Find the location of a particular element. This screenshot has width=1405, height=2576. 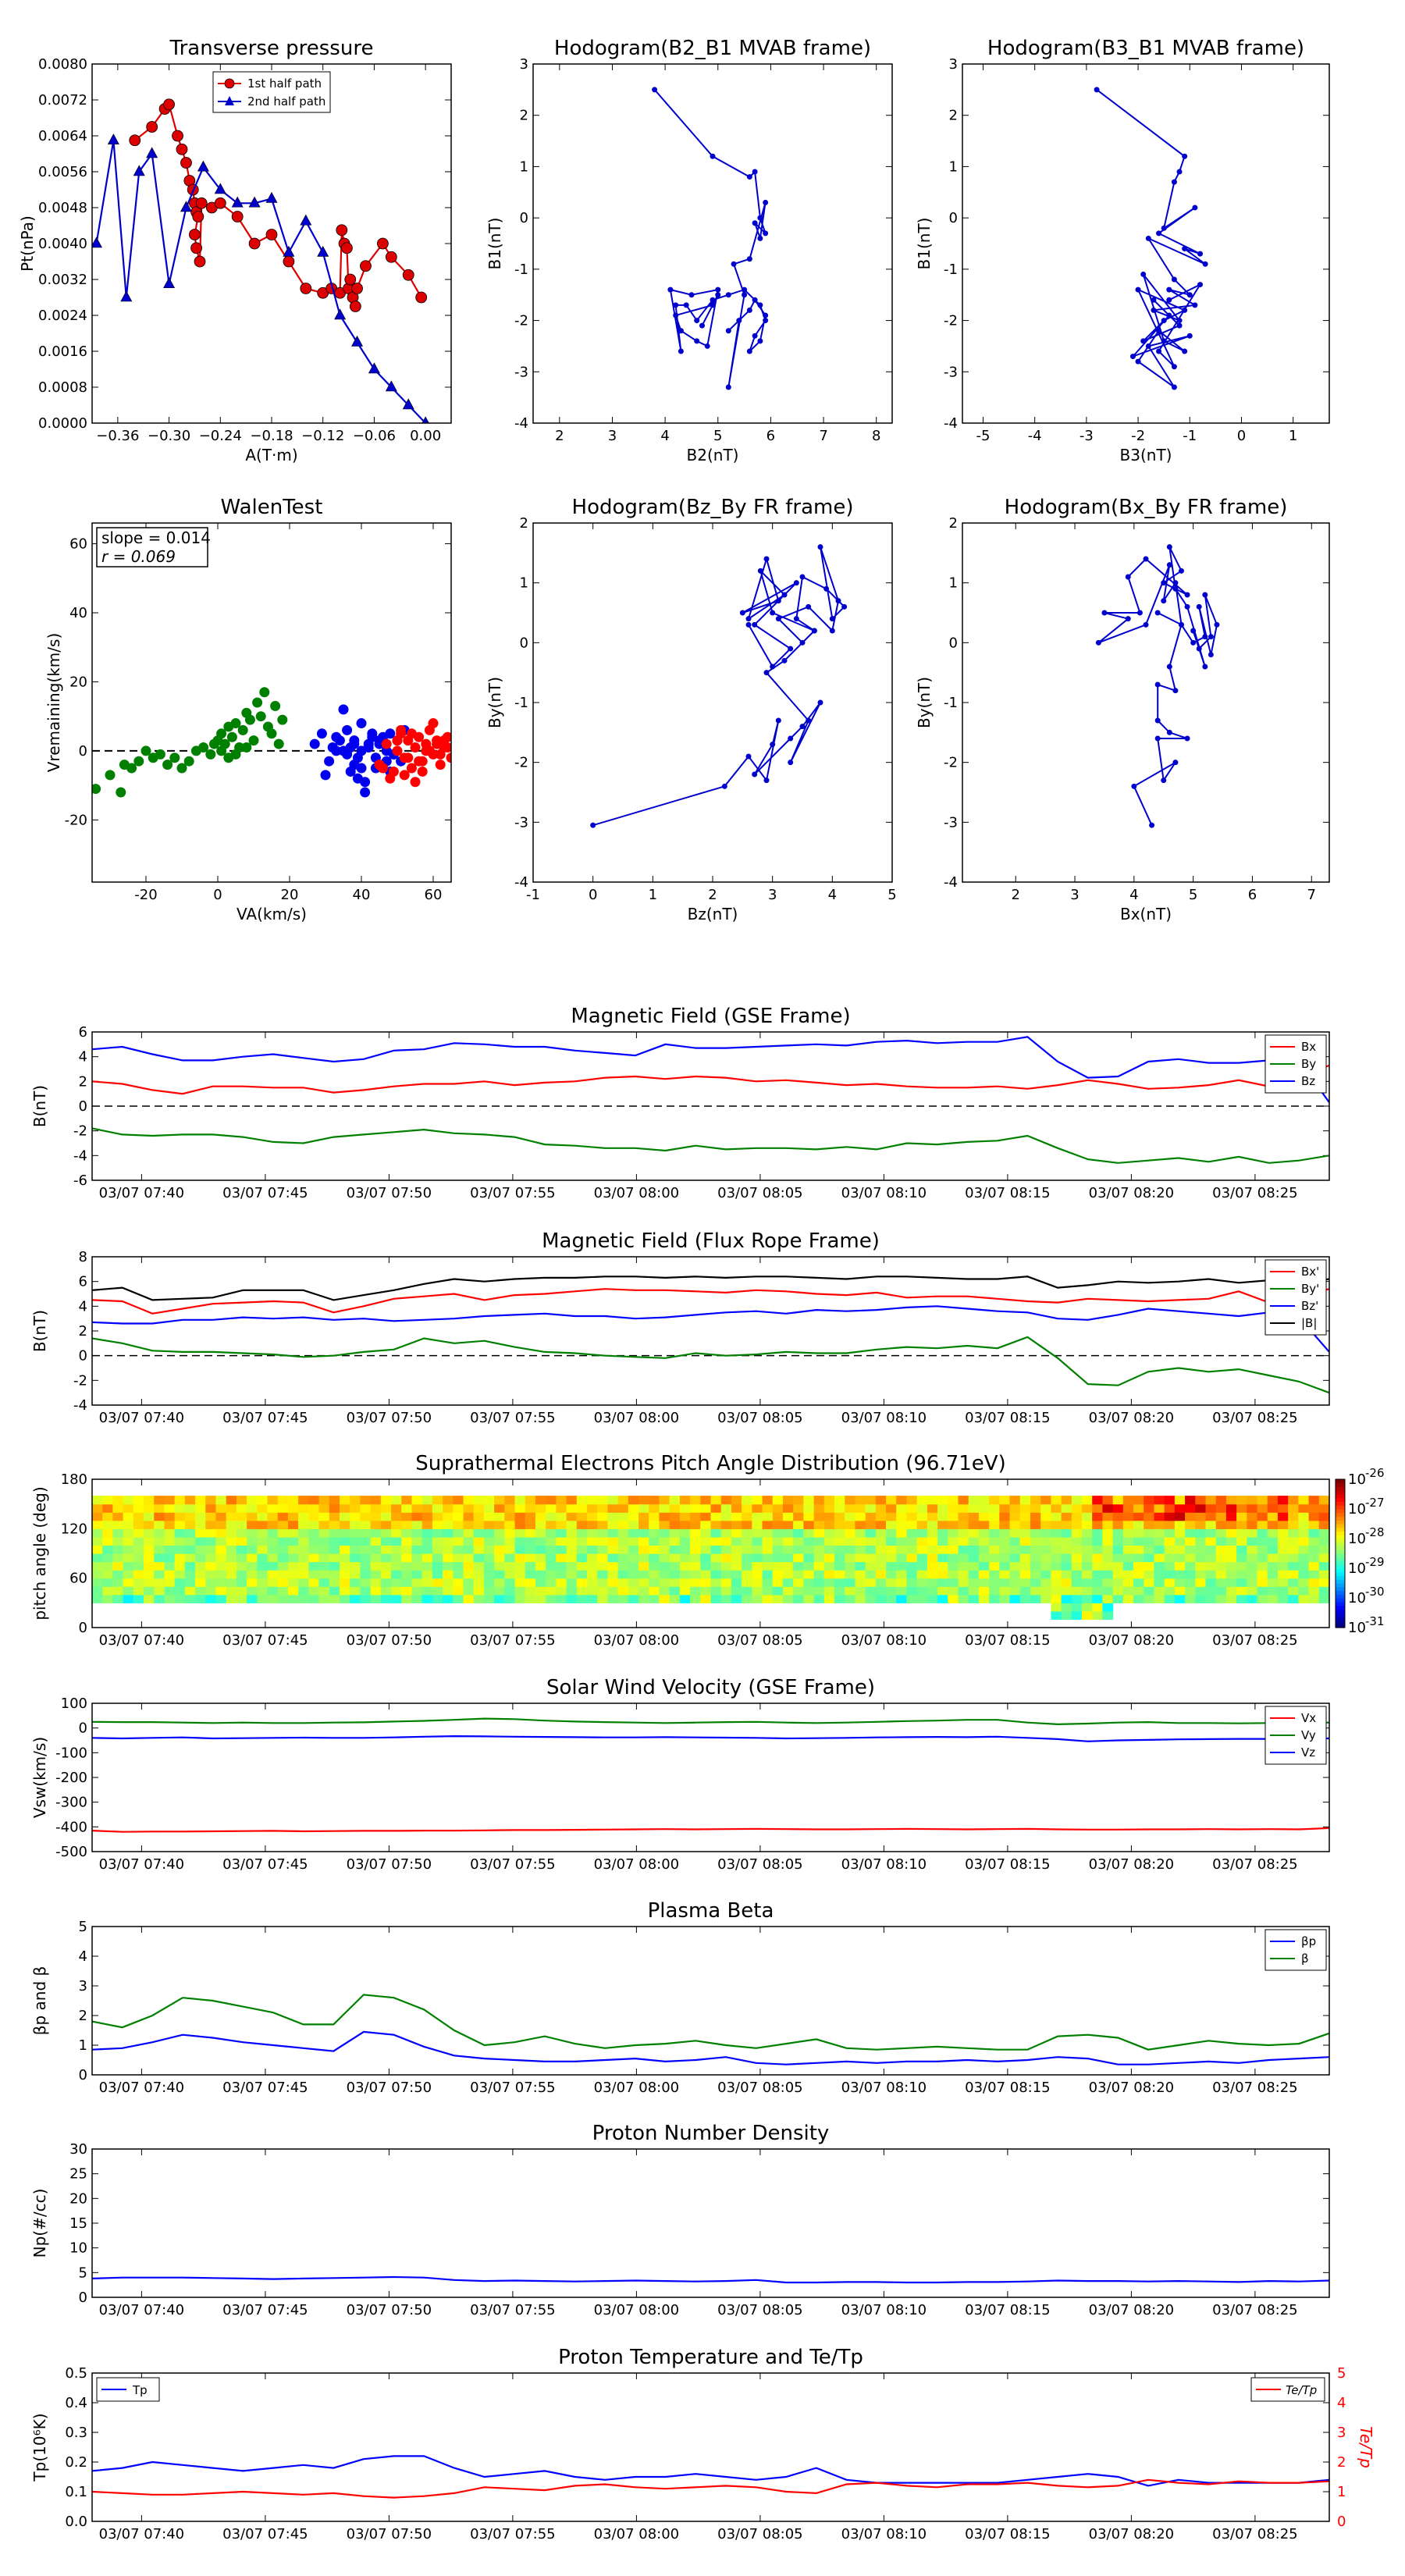

bgse-xtick-label: 03/07 08:20 is located at coordinates (1132, 1193).